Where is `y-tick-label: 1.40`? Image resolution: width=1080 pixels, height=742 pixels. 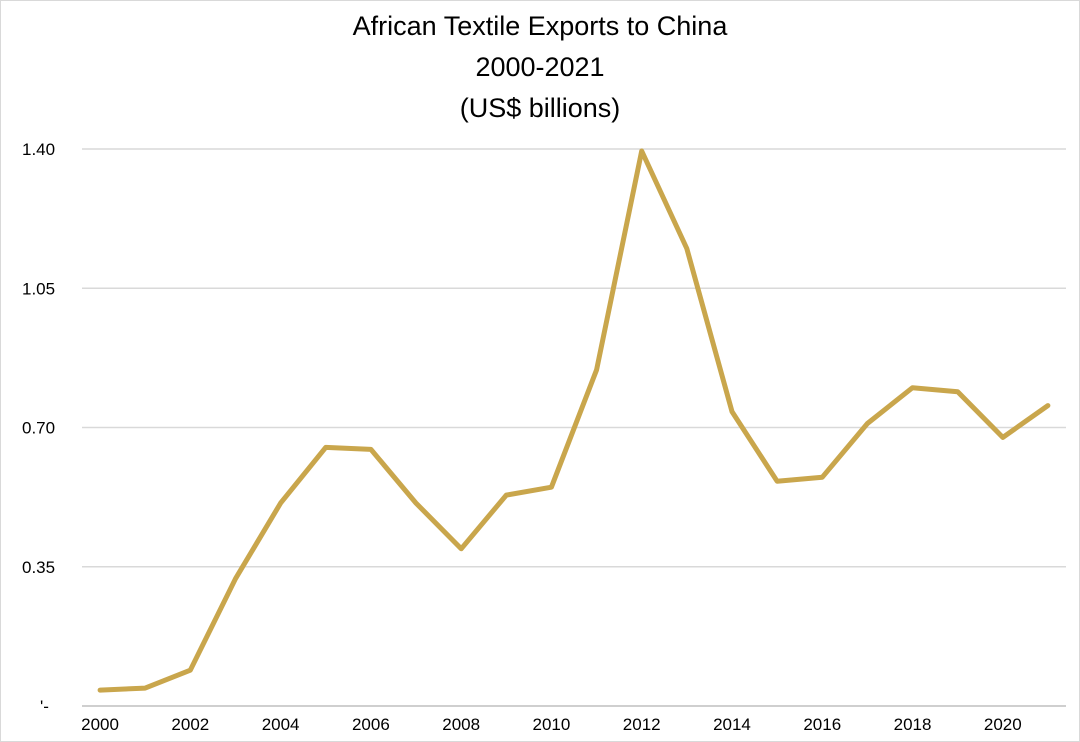 y-tick-label: 1.40 is located at coordinates (38, 149).